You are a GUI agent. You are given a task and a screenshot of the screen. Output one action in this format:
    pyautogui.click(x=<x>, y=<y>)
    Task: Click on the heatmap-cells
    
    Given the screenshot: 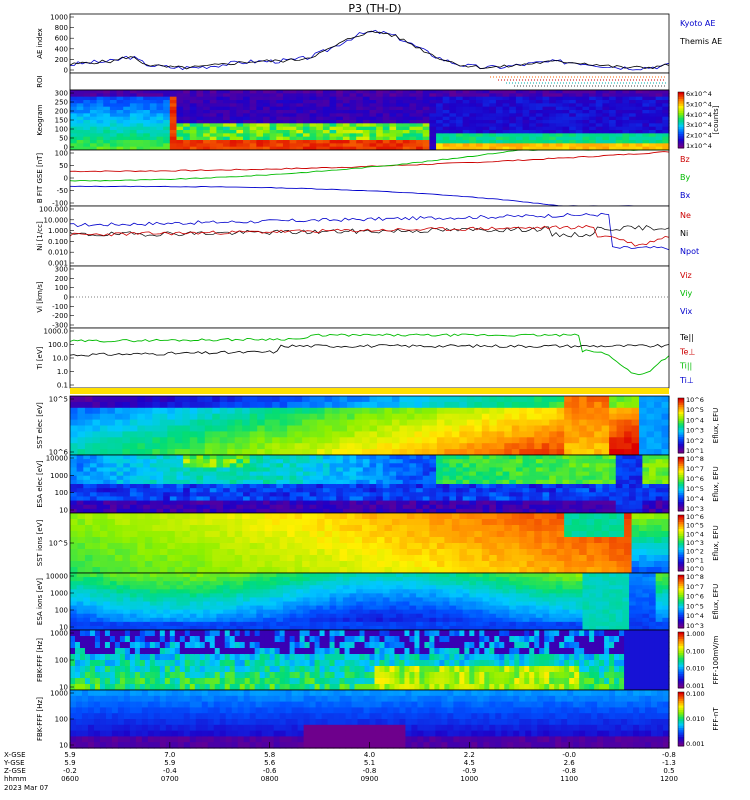 What is the action you would take?
    pyautogui.click(x=370, y=543)
    